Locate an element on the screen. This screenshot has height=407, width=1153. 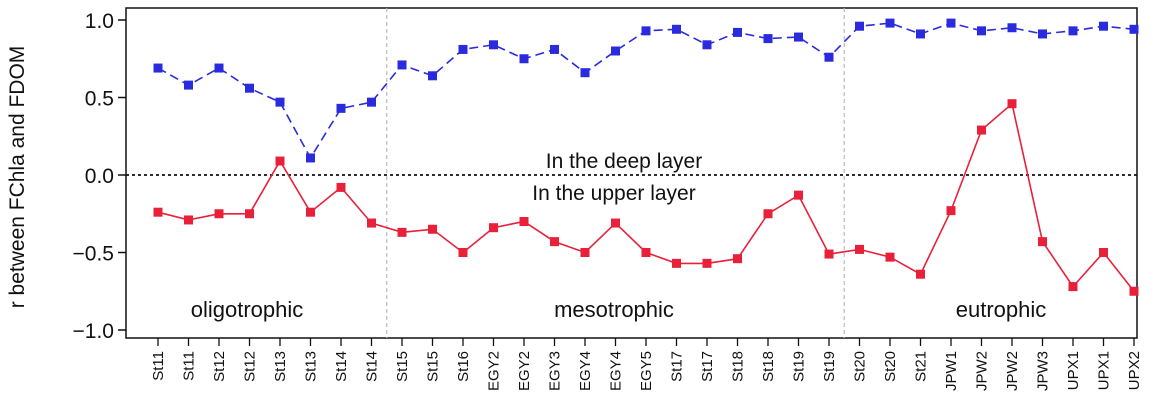
x-tick-label: EGY5 is located at coordinates (646, 371).